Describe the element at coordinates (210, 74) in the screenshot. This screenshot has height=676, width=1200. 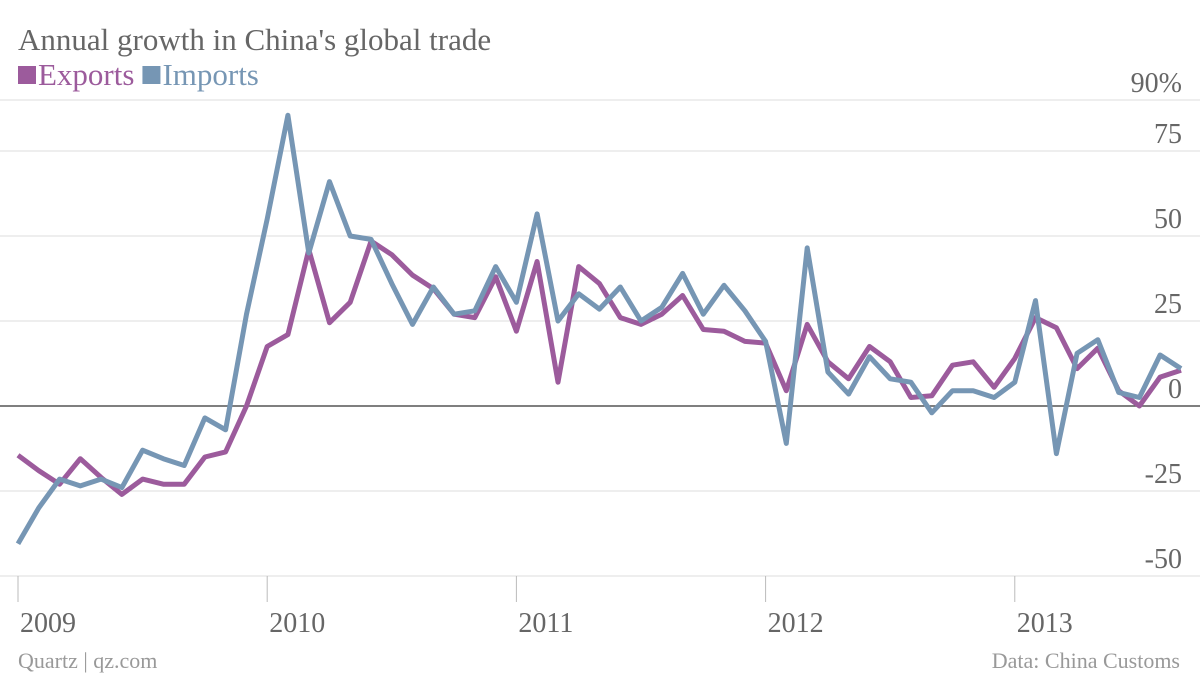
I see `legend-label: Imports` at that location.